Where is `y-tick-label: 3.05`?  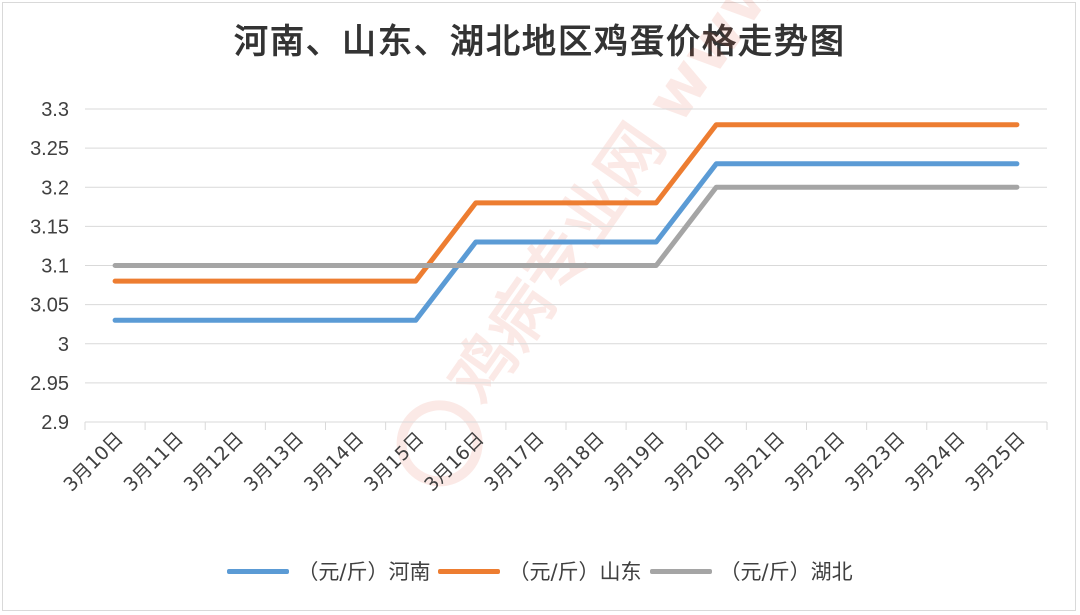
y-tick-label: 3.05 is located at coordinates (49, 306).